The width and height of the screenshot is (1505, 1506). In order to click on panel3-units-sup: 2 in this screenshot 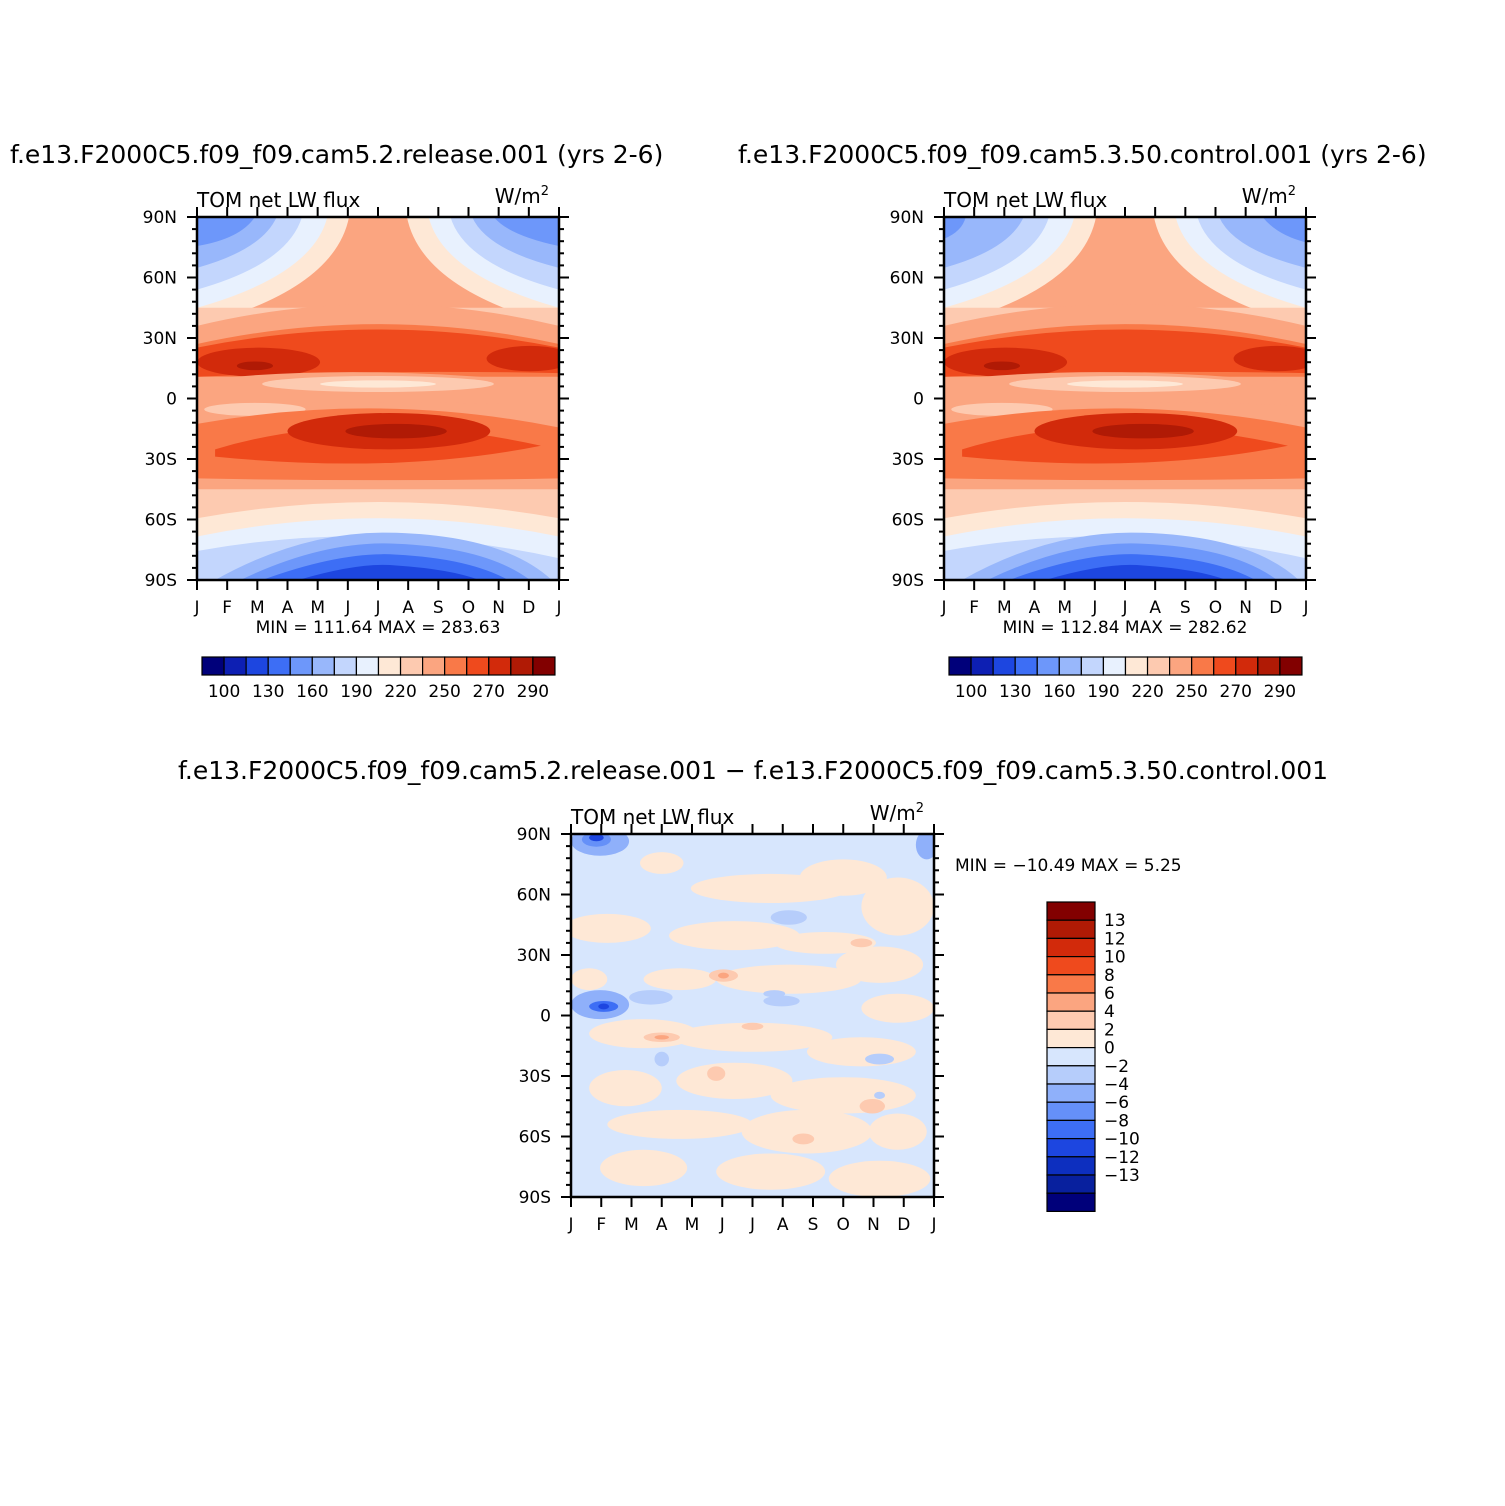, I will do `click(920, 808)`.